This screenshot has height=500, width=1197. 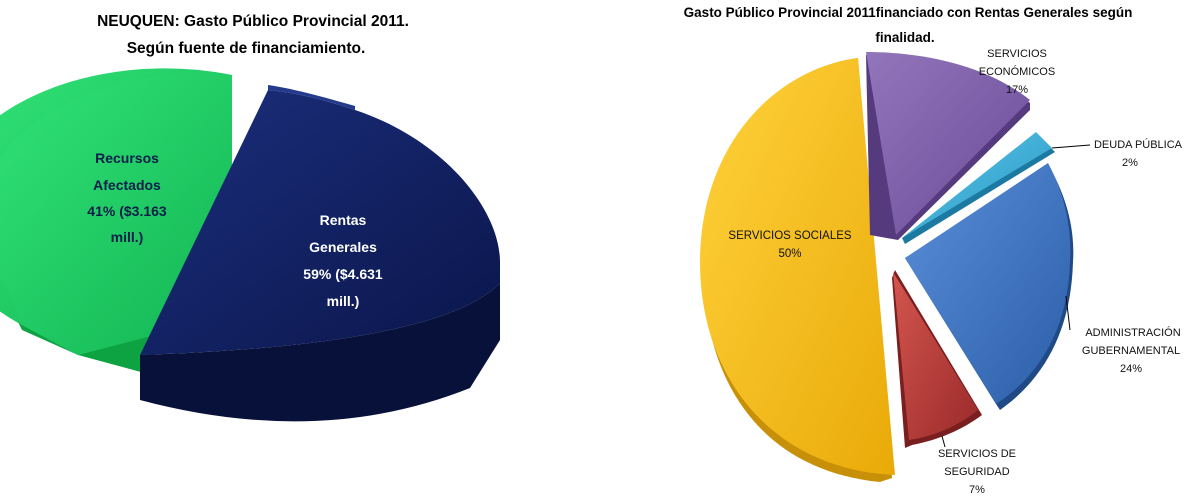 I want to click on pie-slice-recursos-afectados, so click(x=116, y=221).